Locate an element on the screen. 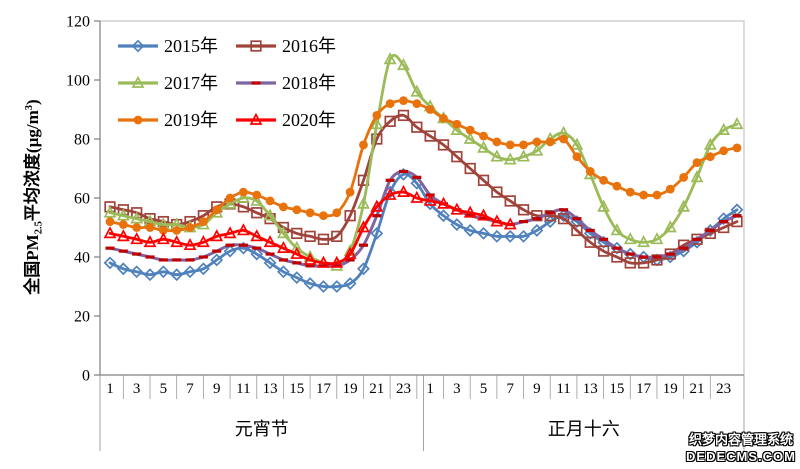  x-hour-label: 7 is located at coordinates (190, 389).